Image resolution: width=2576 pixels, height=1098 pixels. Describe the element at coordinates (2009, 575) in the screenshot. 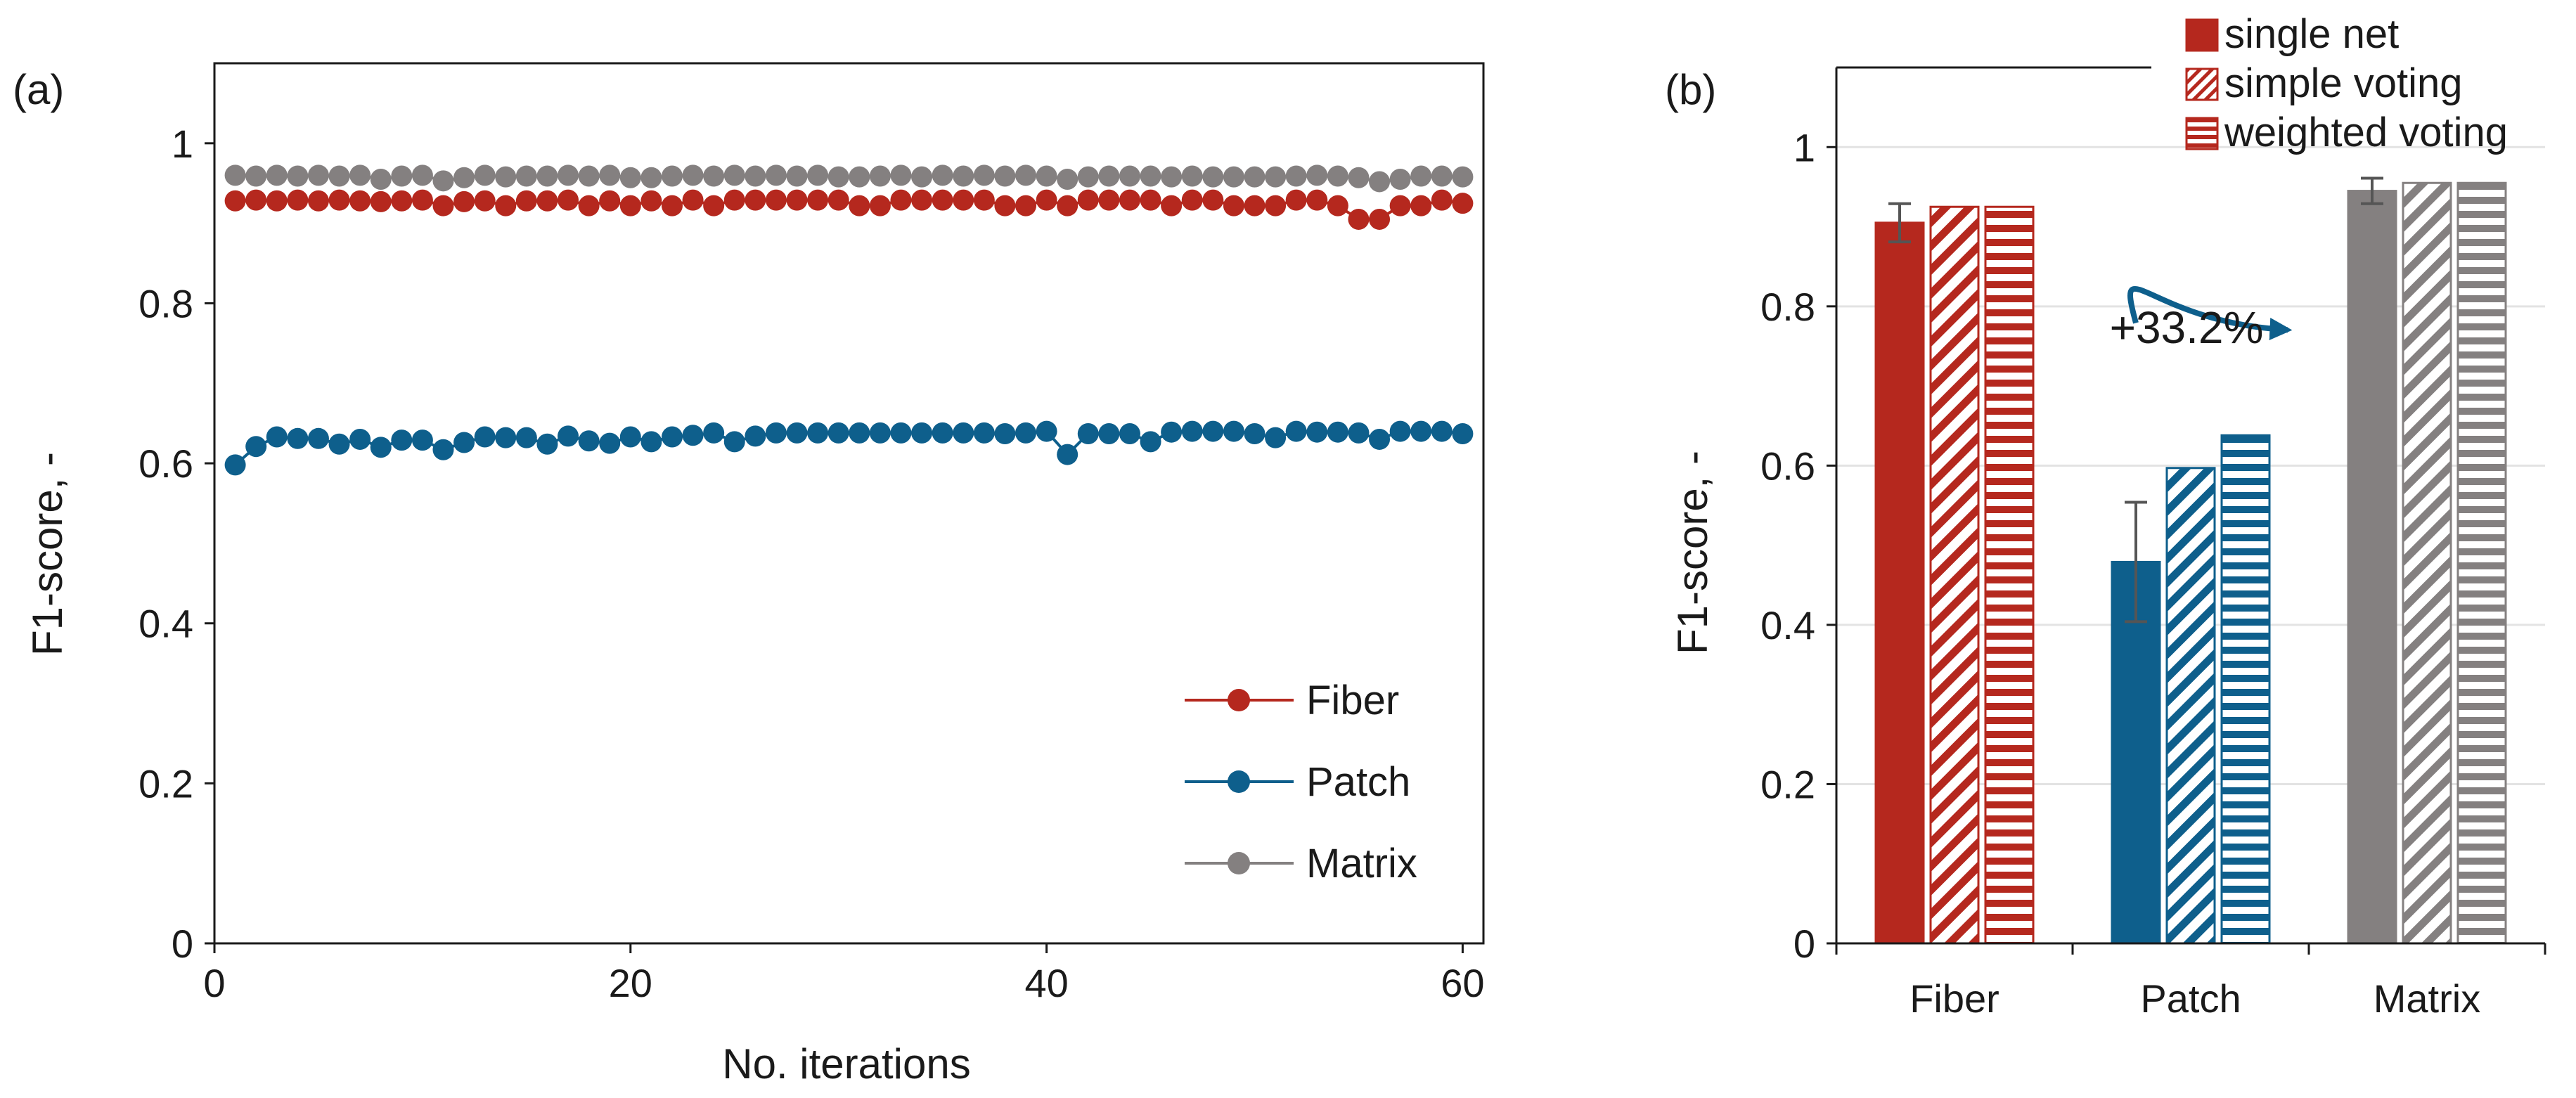

I see `bar-fiber-weighted-voting` at that location.